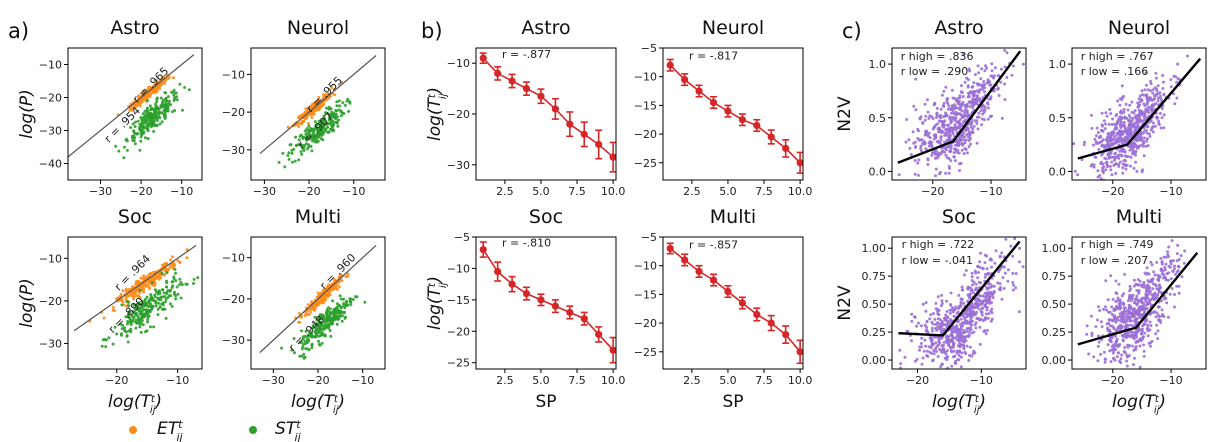 The width and height of the screenshot is (1213, 442). What do you see at coordinates (649, 237) in the screenshot?
I see `y-tick-label: −5` at bounding box center [649, 237].